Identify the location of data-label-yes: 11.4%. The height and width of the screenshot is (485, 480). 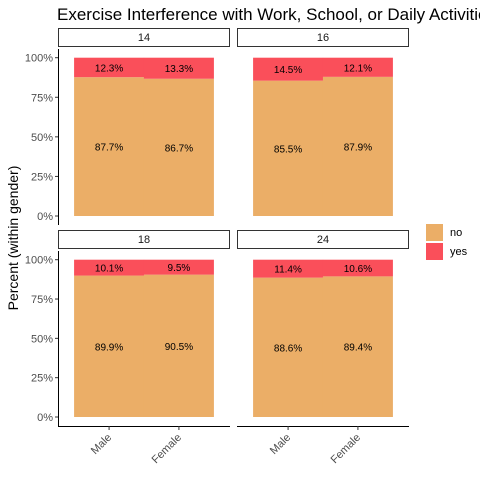
(288, 270).